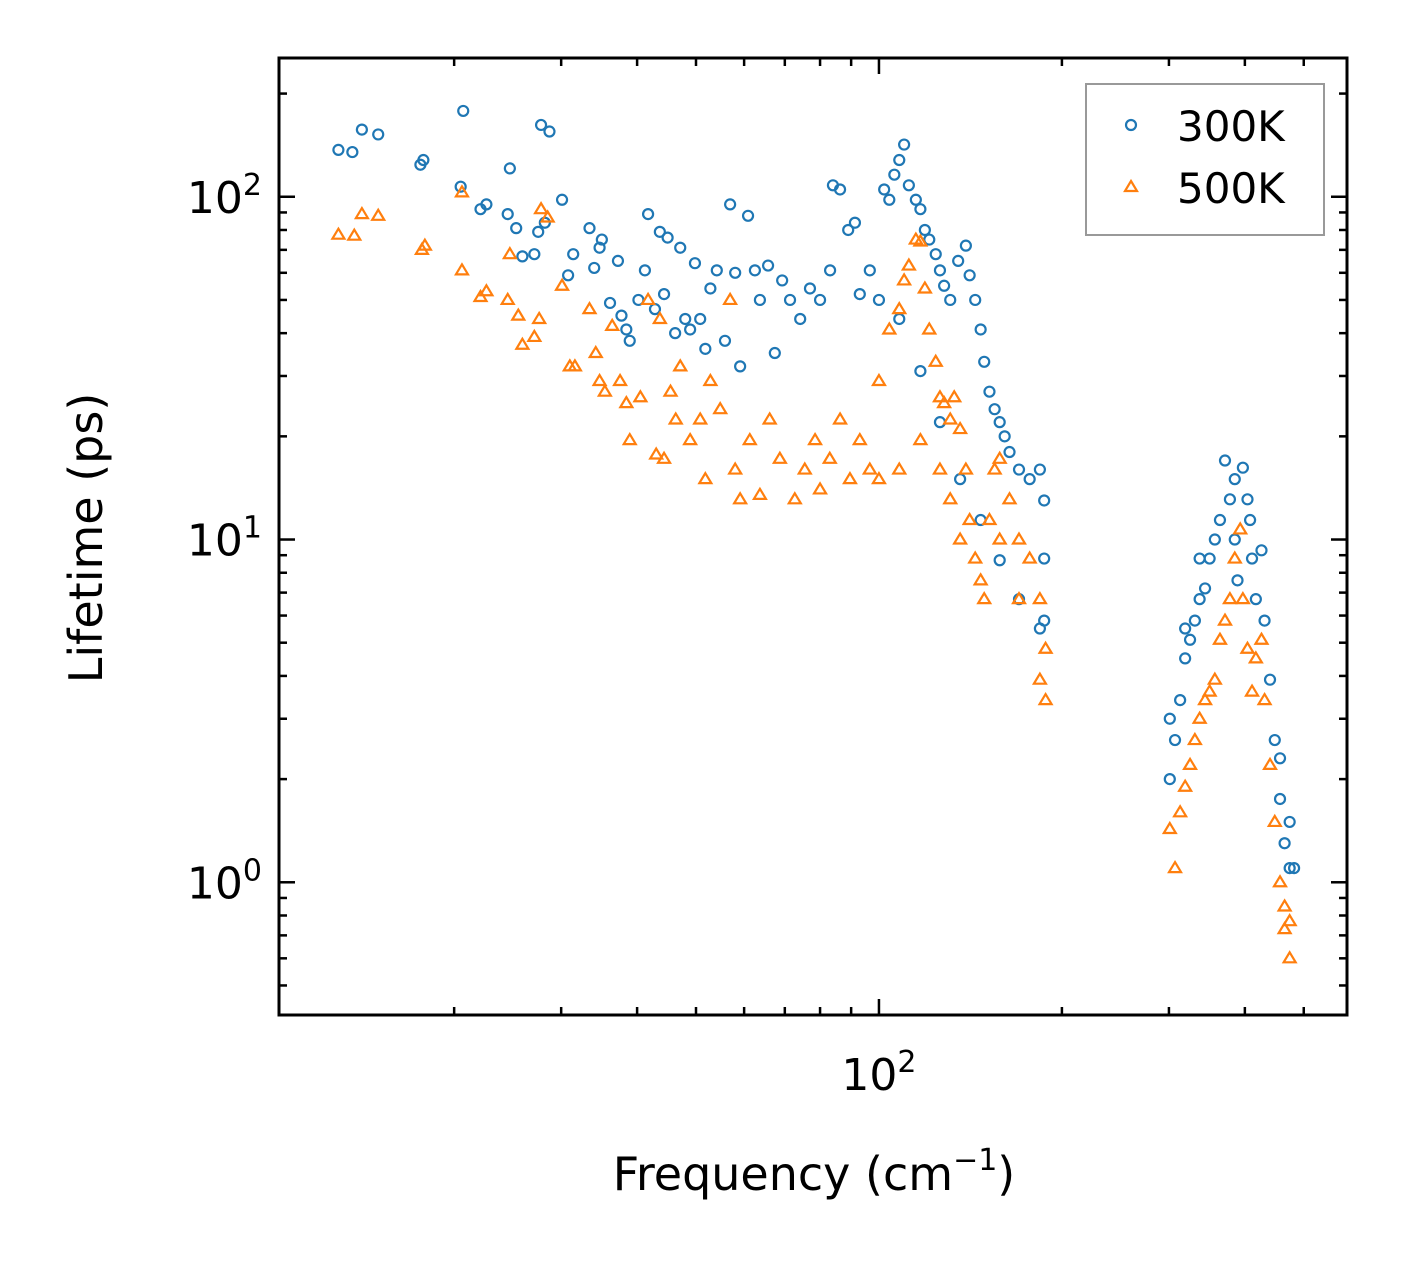 The width and height of the screenshot is (1408, 1265). Describe the element at coordinates (224, 196) in the screenshot. I see `y-tick-label: 102` at that location.